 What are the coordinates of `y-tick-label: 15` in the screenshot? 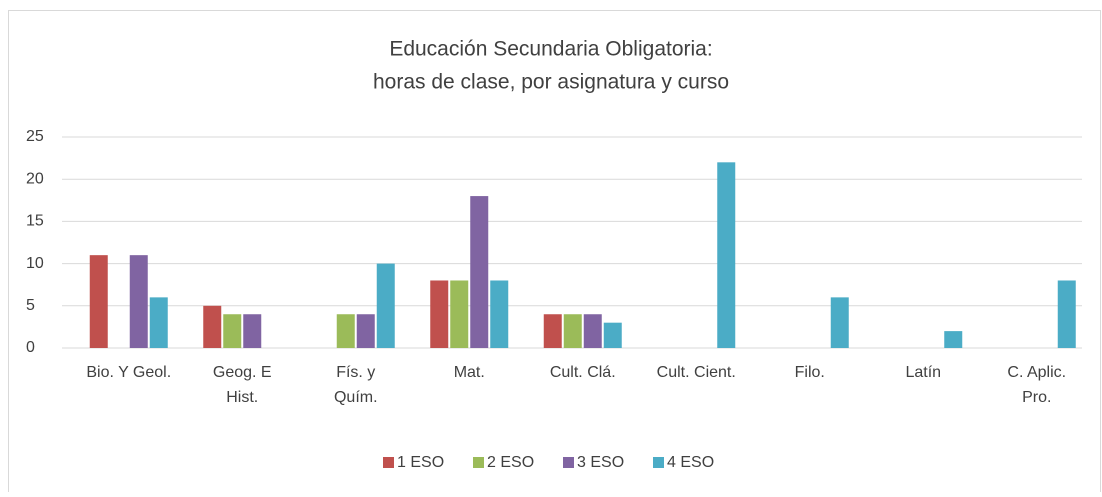 It's located at (35, 221).